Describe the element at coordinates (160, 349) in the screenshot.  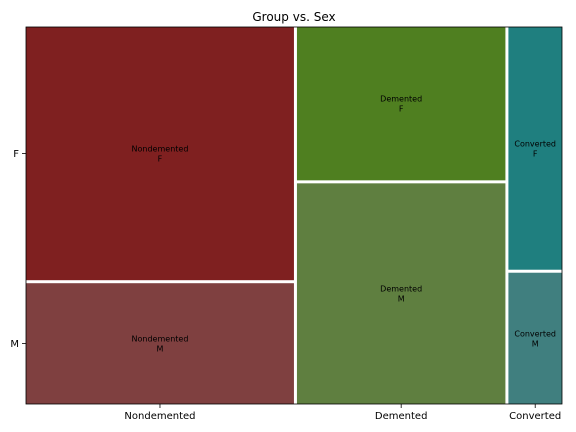
I see `tile-label-nondemented-m-1: M` at that location.